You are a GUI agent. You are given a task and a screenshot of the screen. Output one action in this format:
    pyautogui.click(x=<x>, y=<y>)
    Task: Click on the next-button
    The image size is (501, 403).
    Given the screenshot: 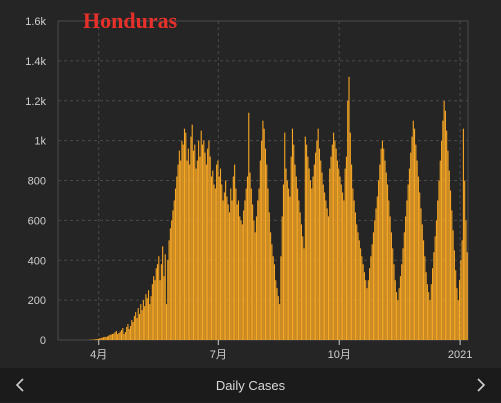 What is the action you would take?
    pyautogui.click(x=481, y=384)
    